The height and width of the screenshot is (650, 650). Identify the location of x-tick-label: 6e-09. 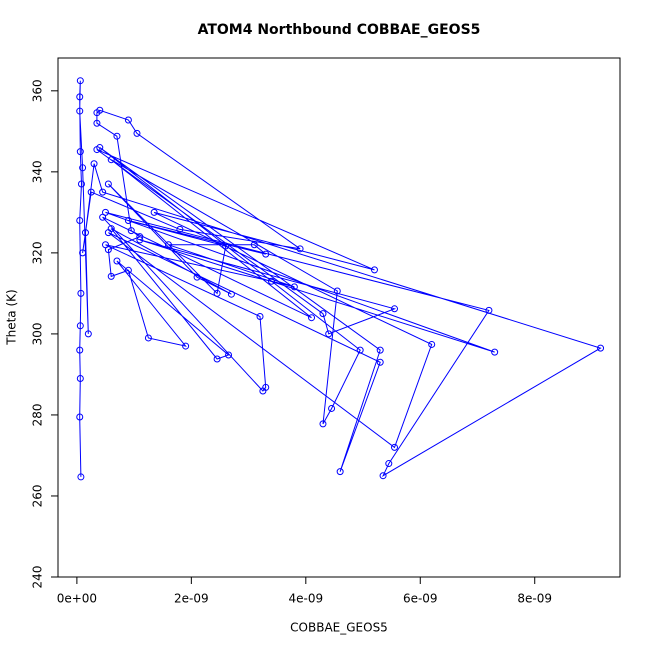
(420, 599).